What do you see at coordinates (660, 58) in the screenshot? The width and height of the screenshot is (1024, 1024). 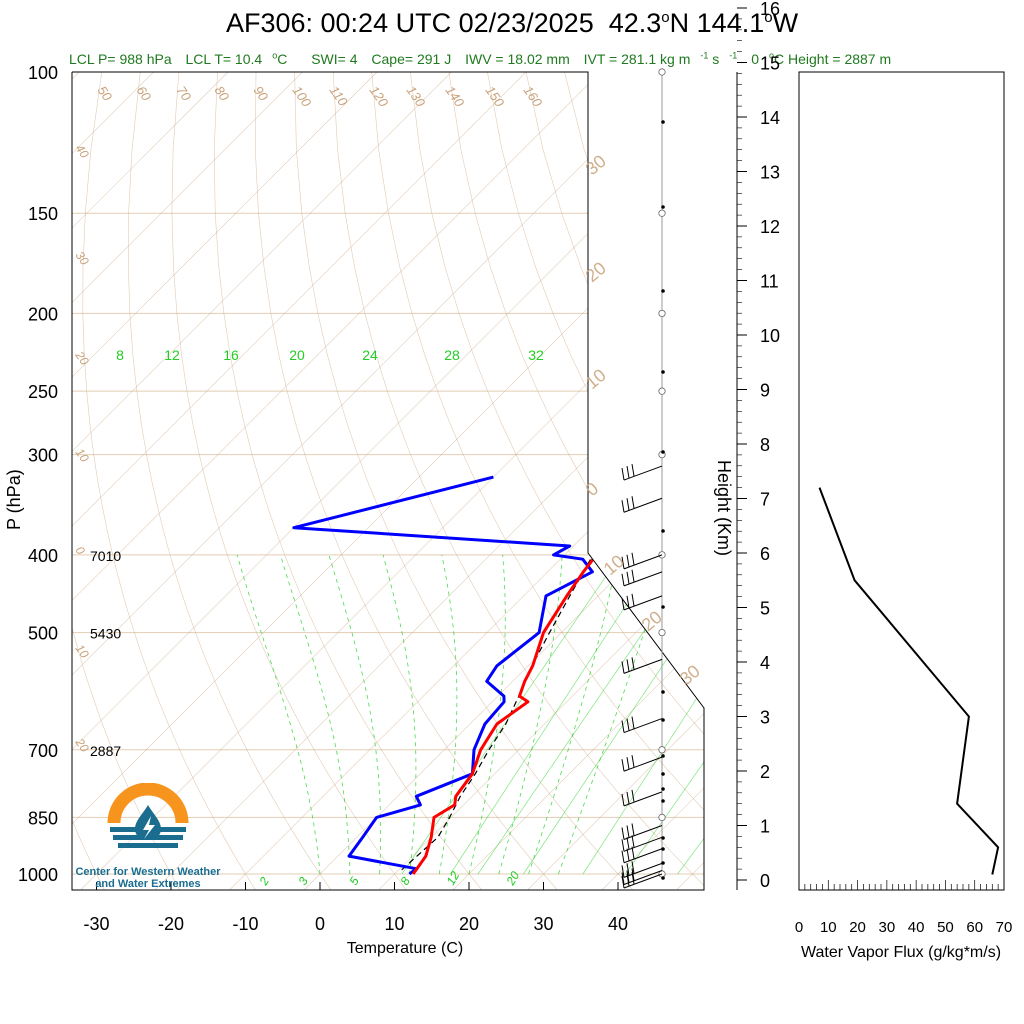 I see `stat-ivt: IVT = 281.1 kg m -1 s -1` at bounding box center [660, 58].